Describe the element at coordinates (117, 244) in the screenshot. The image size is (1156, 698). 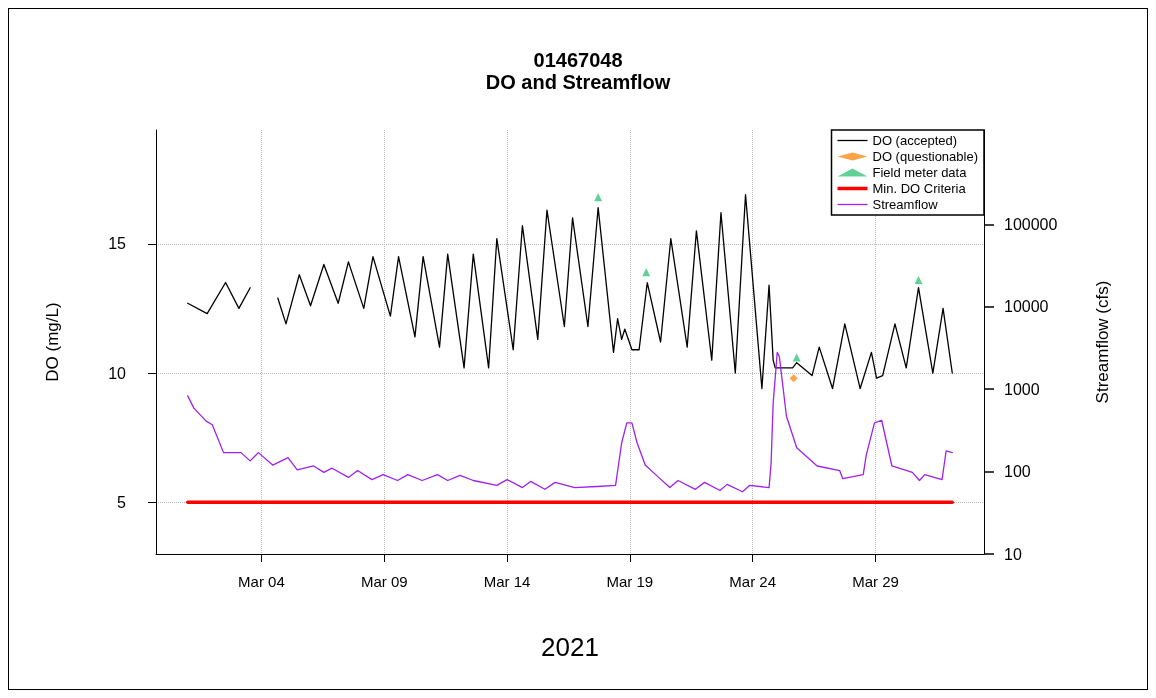
I see `y-tick-label: 15` at that location.